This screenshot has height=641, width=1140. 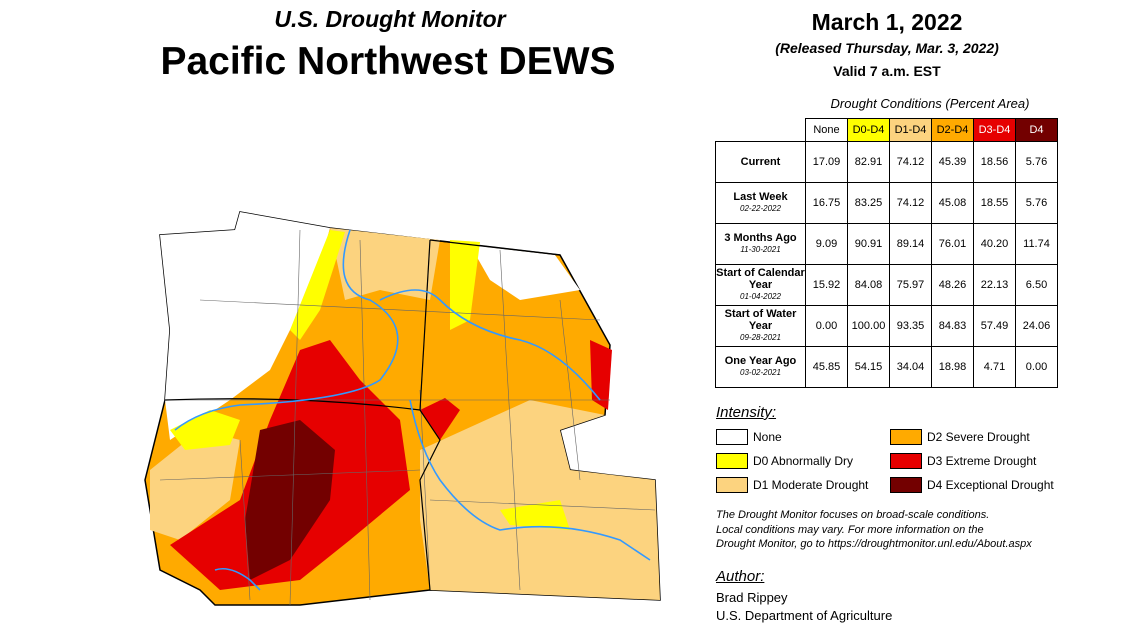 I want to click on cell: 16.75, so click(x=826, y=203).